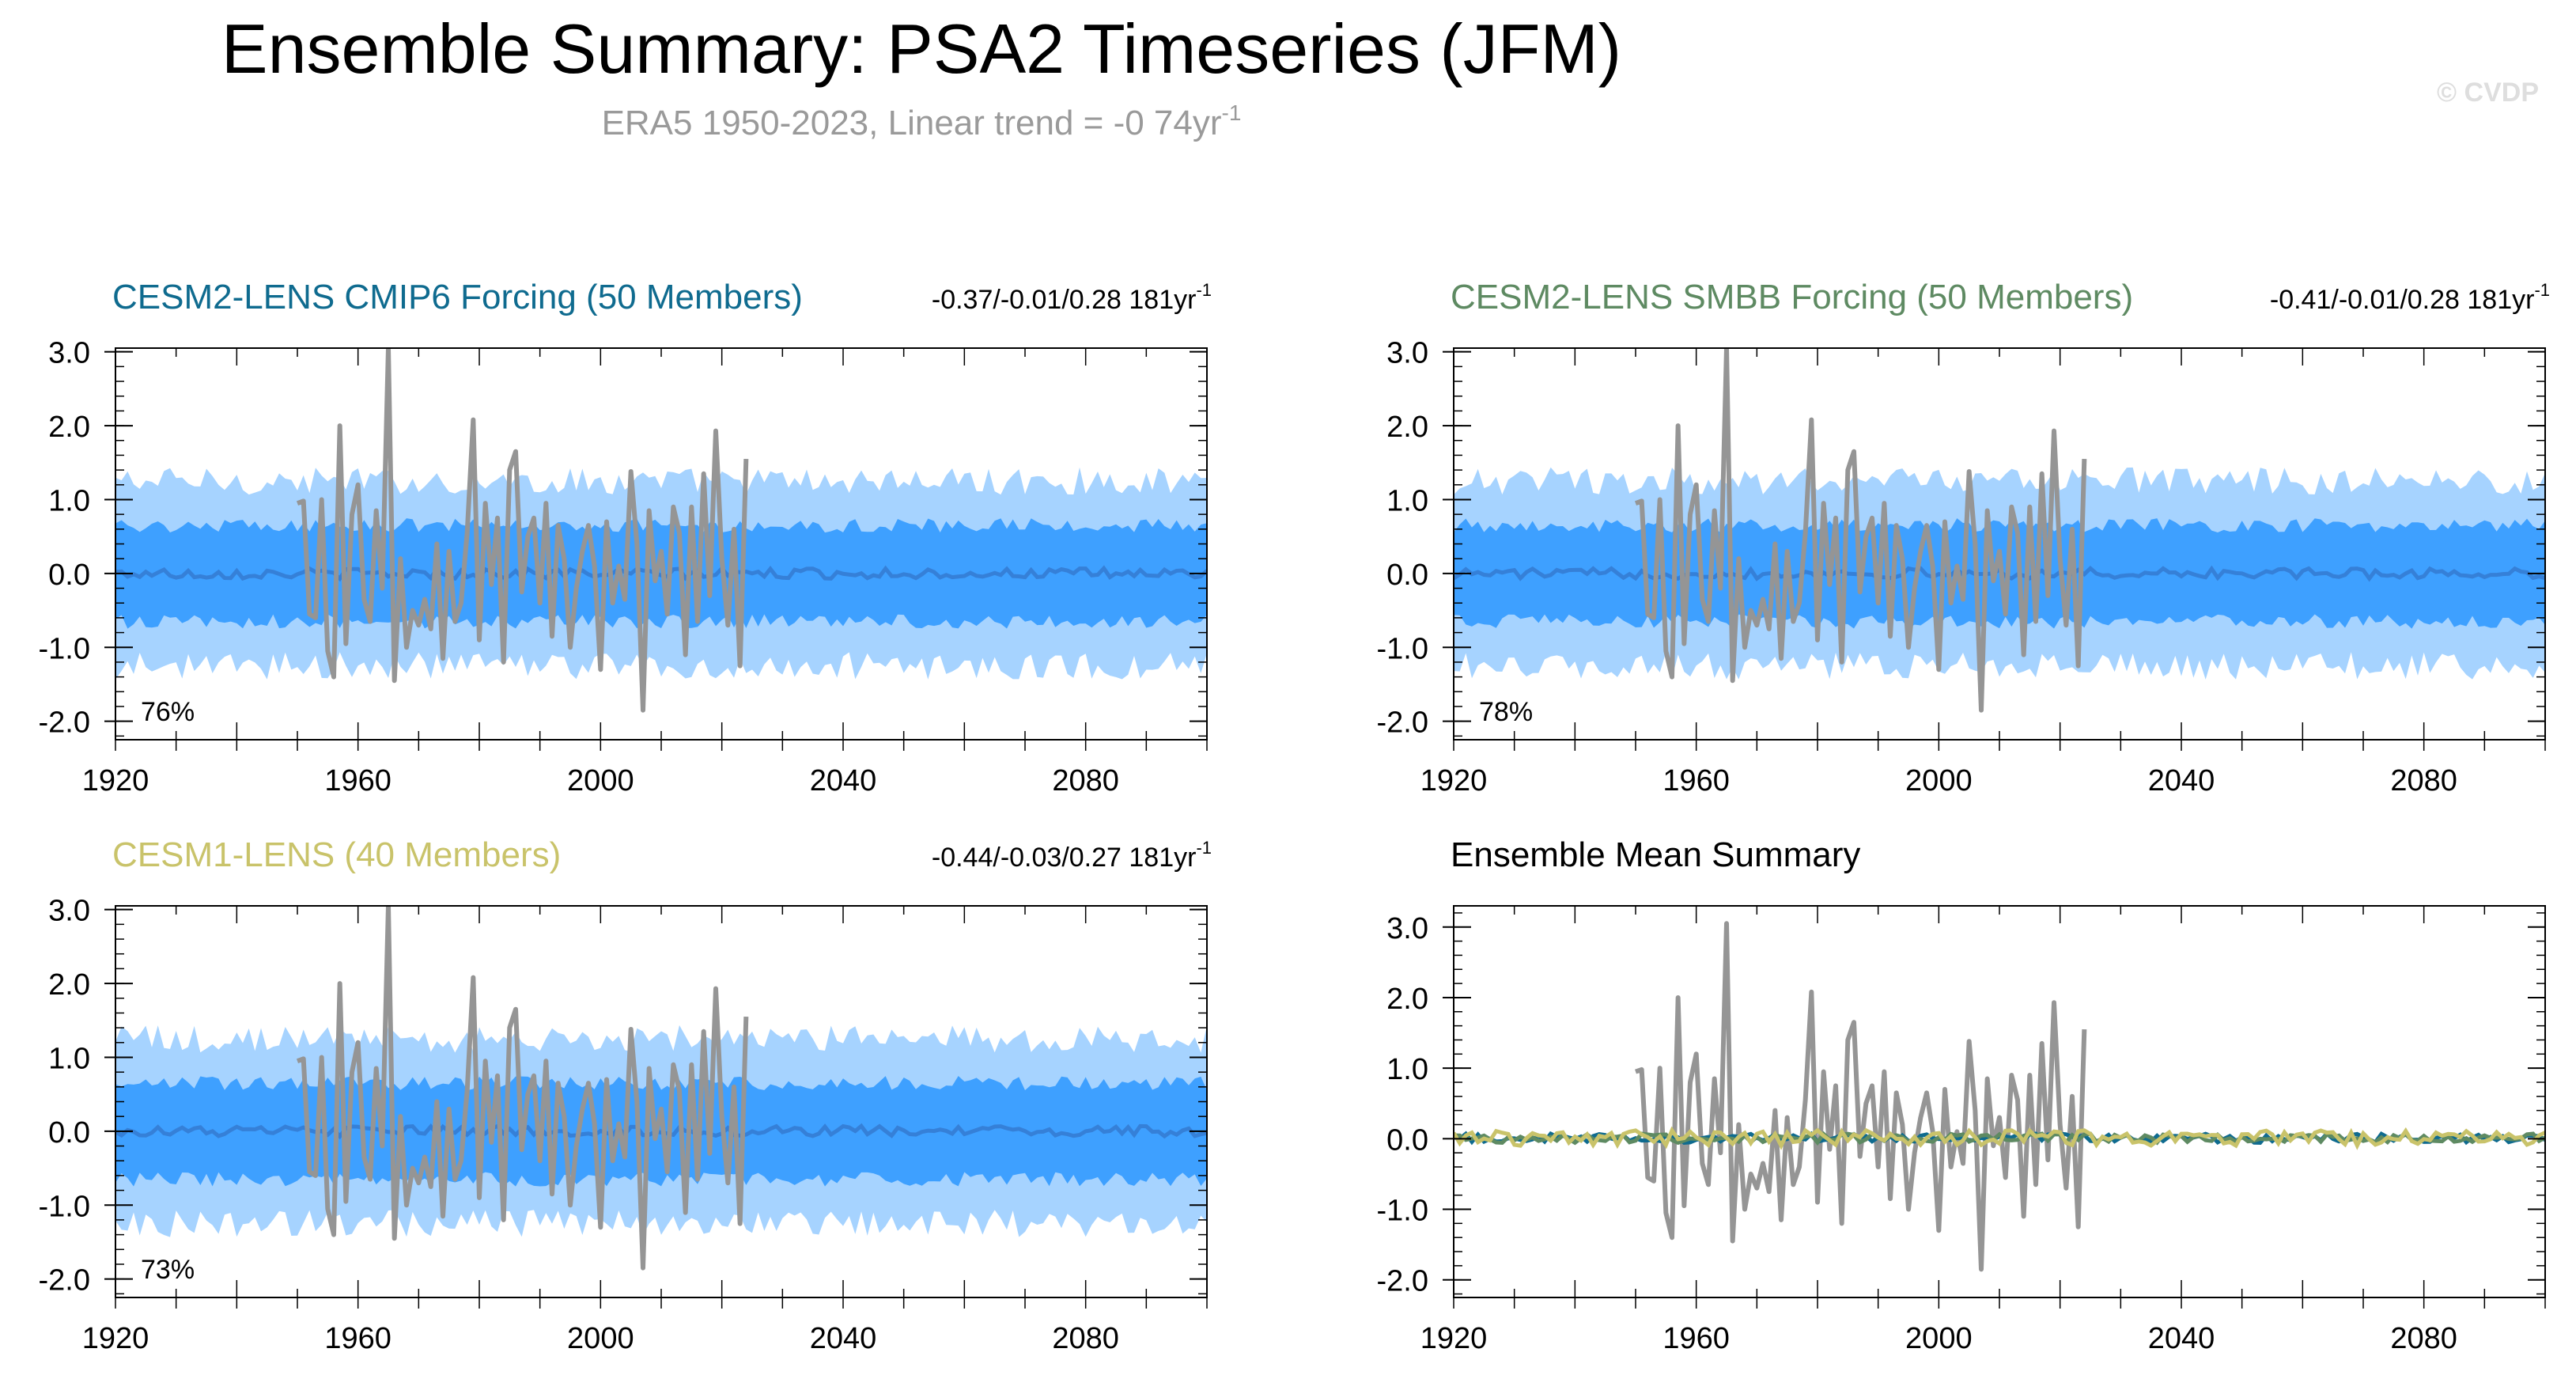  Describe the element at coordinates (1232, 112) in the screenshot. I see `subtitle-superscript: -1` at that location.